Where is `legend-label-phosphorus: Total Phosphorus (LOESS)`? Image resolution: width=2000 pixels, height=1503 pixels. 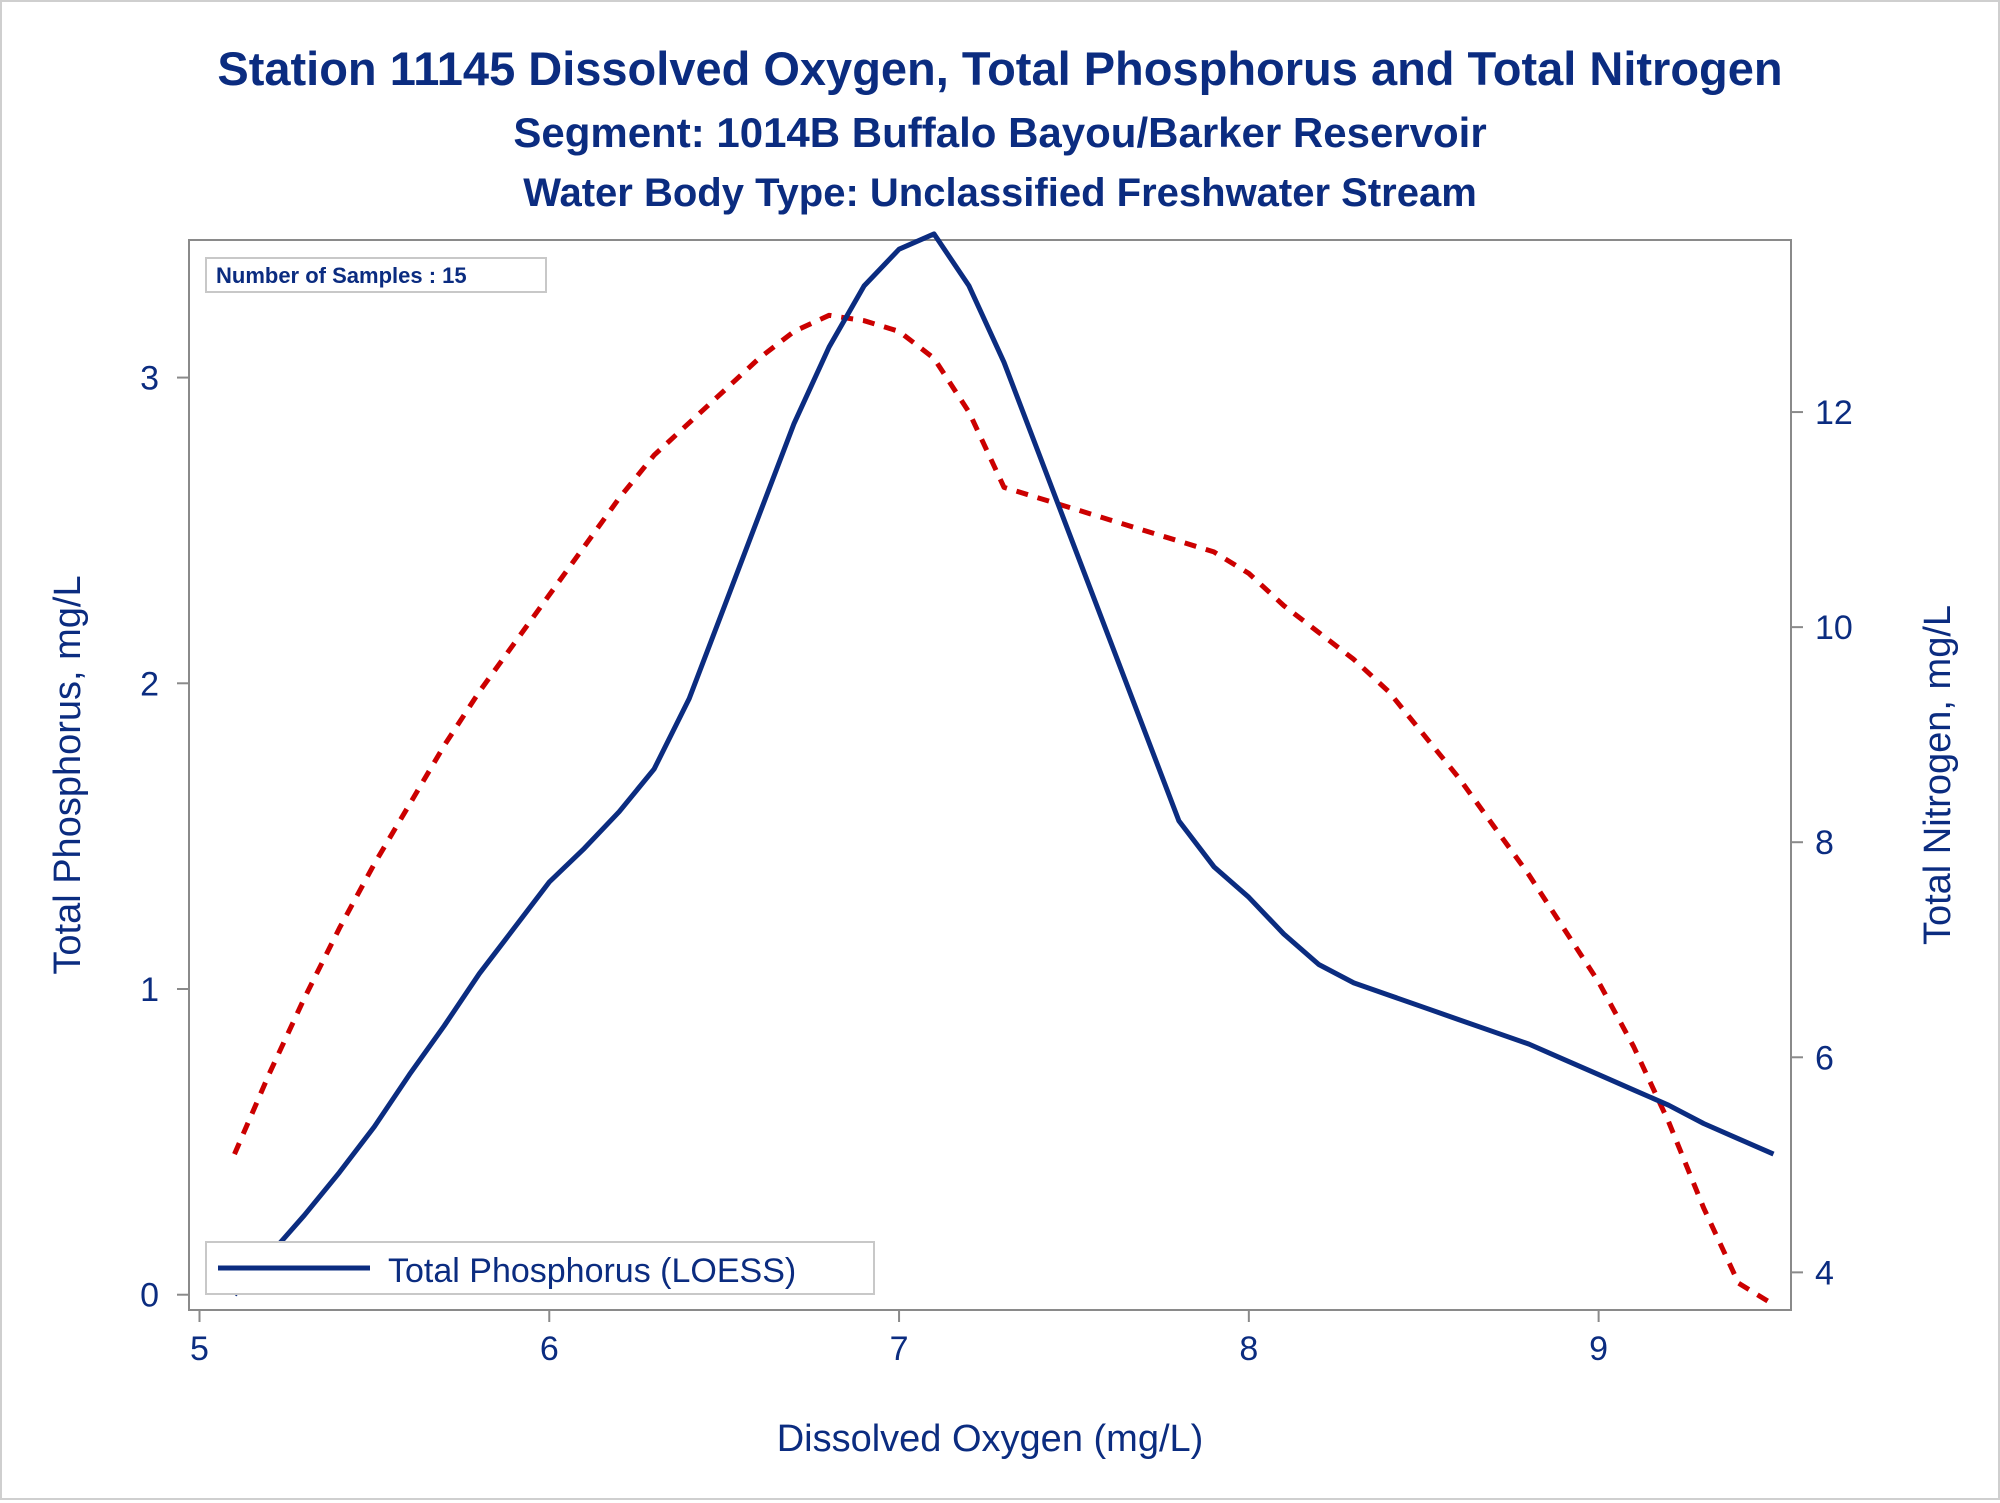
legend-label-phosphorus: Total Phosphorus (LOESS) is located at coordinates (592, 1271).